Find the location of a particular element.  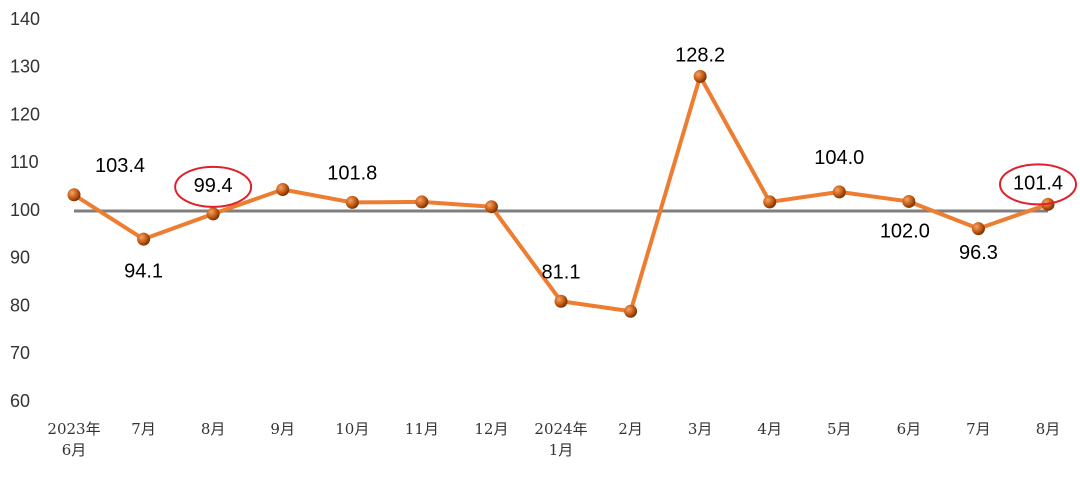

y-tick-label: 90 is located at coordinates (20, 258).